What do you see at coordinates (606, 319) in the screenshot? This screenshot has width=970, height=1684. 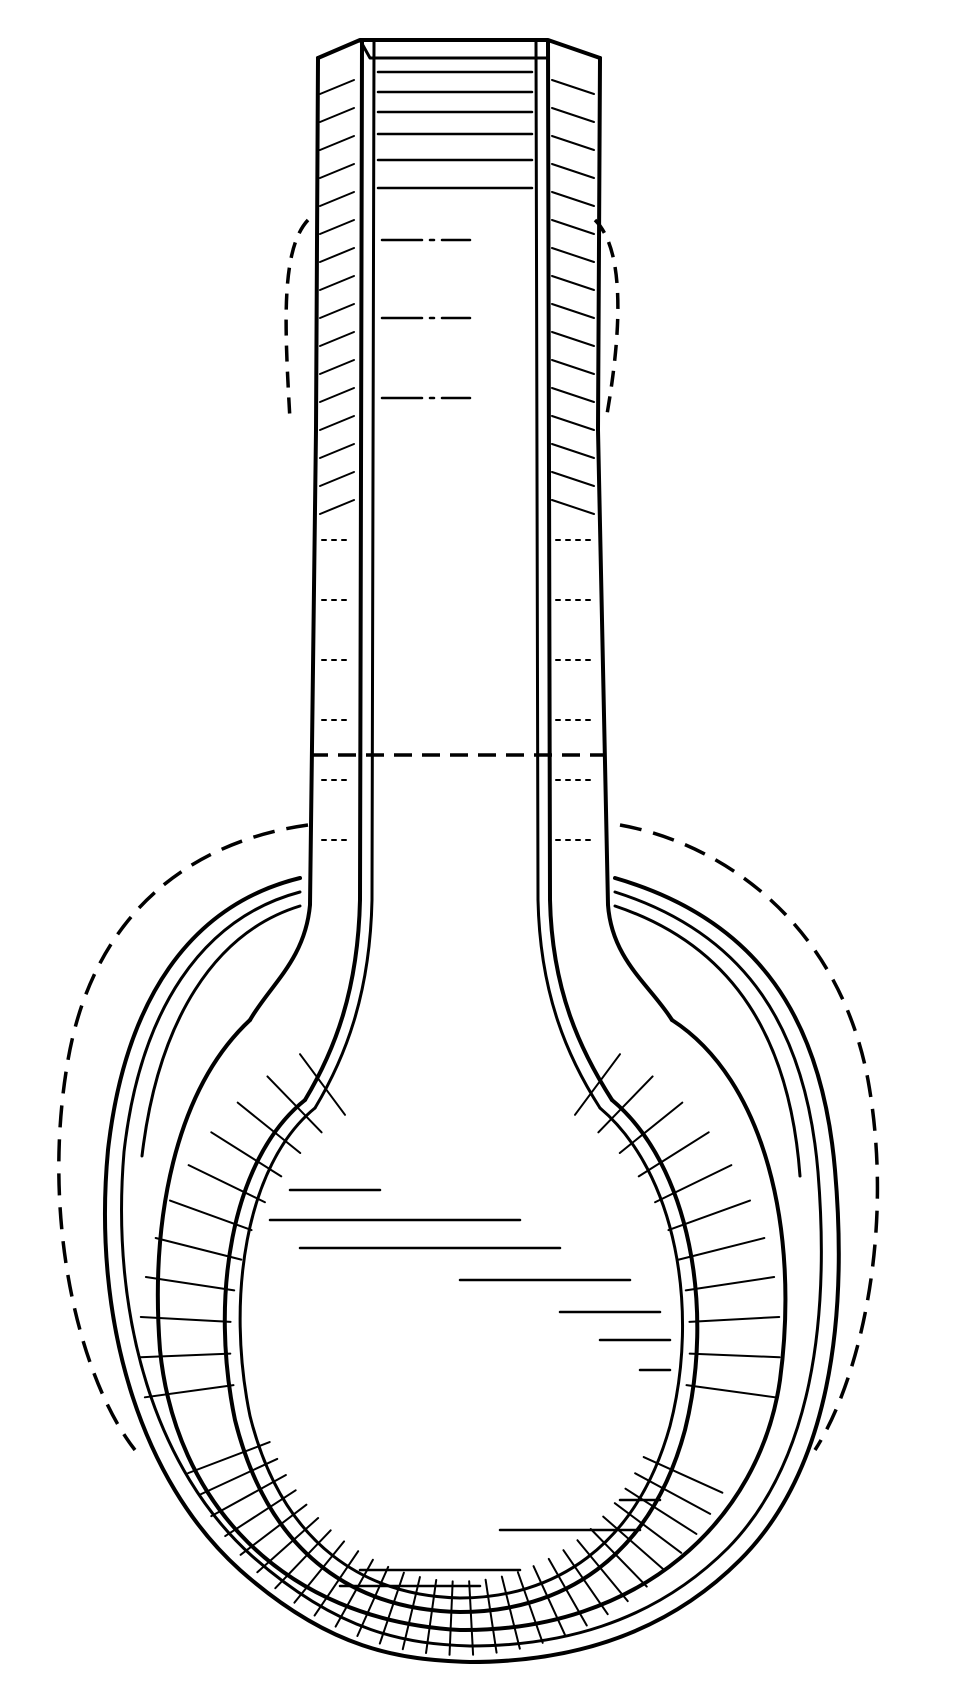 I see `headband-phantom-right` at bounding box center [606, 319].